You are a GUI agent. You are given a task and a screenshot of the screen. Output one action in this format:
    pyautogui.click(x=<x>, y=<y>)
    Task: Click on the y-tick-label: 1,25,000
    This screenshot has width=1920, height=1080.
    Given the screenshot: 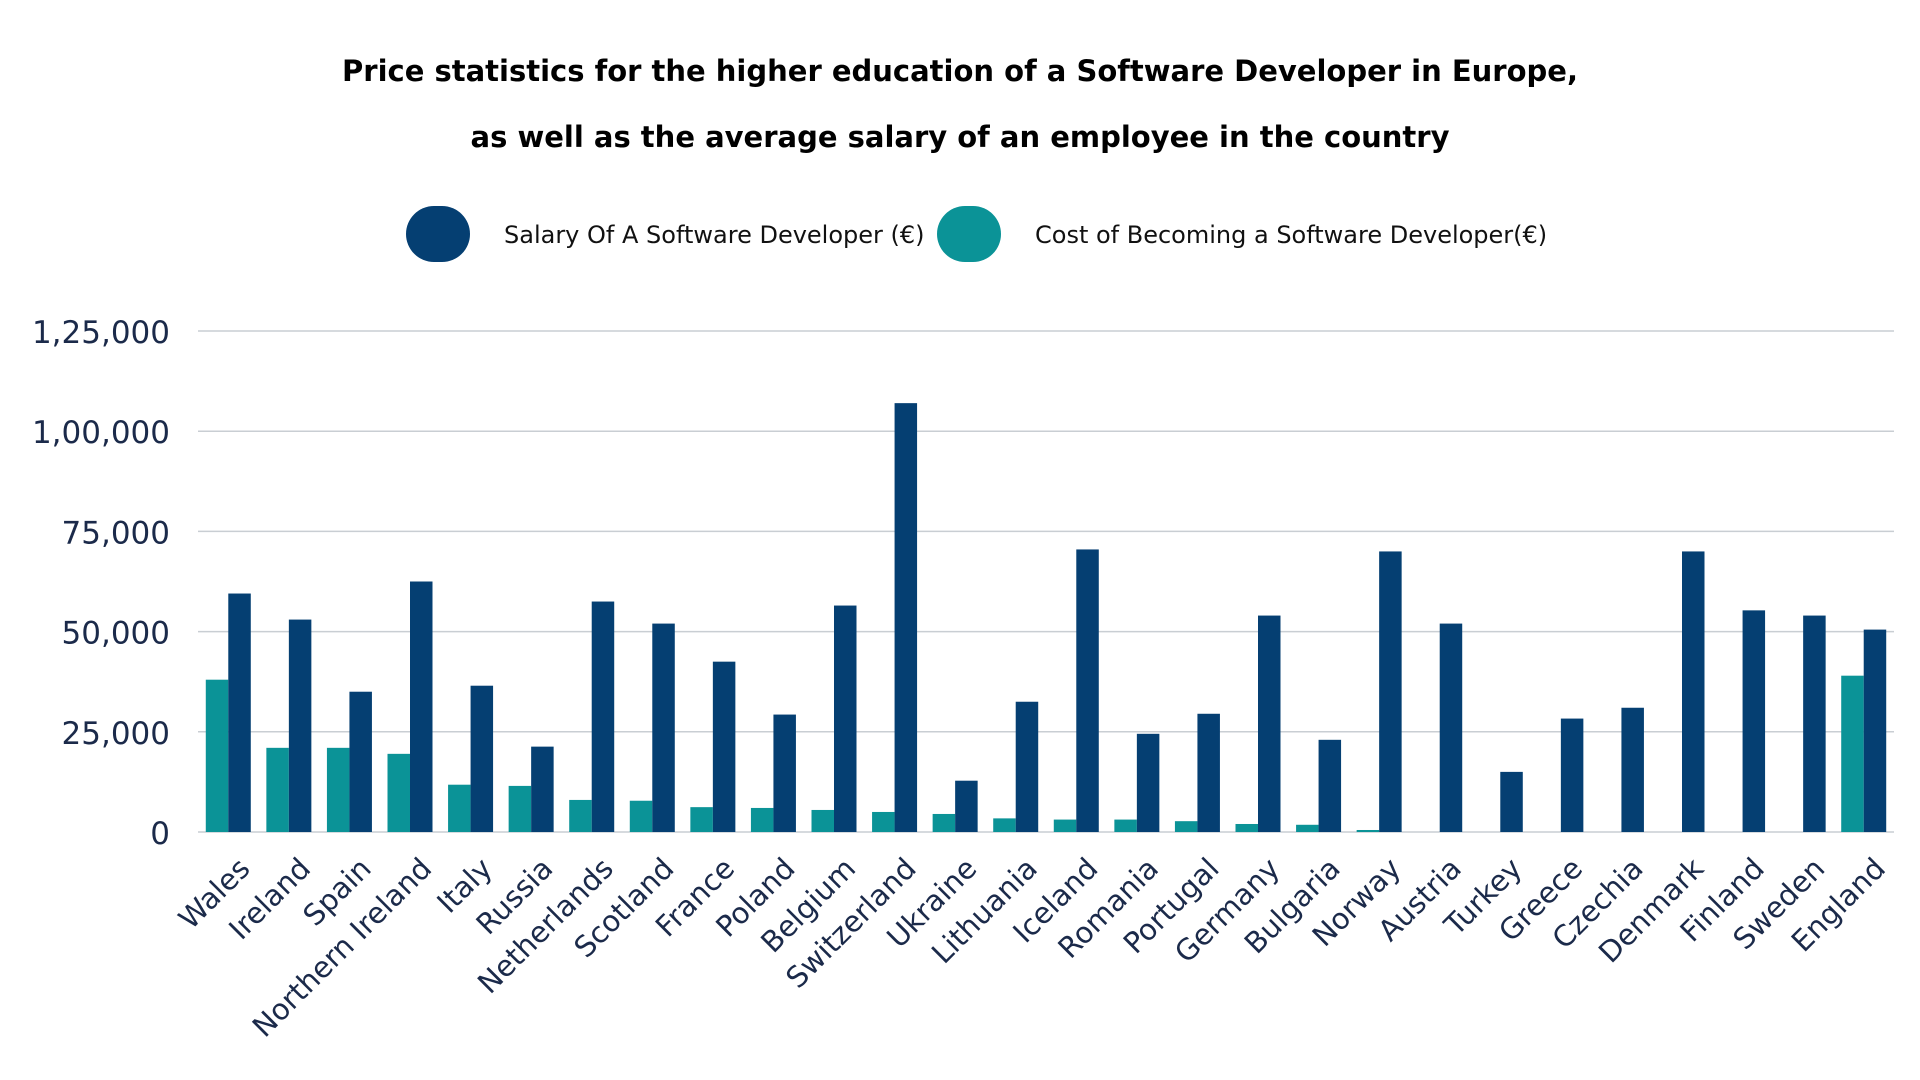 What is the action you would take?
    pyautogui.click(x=101, y=333)
    